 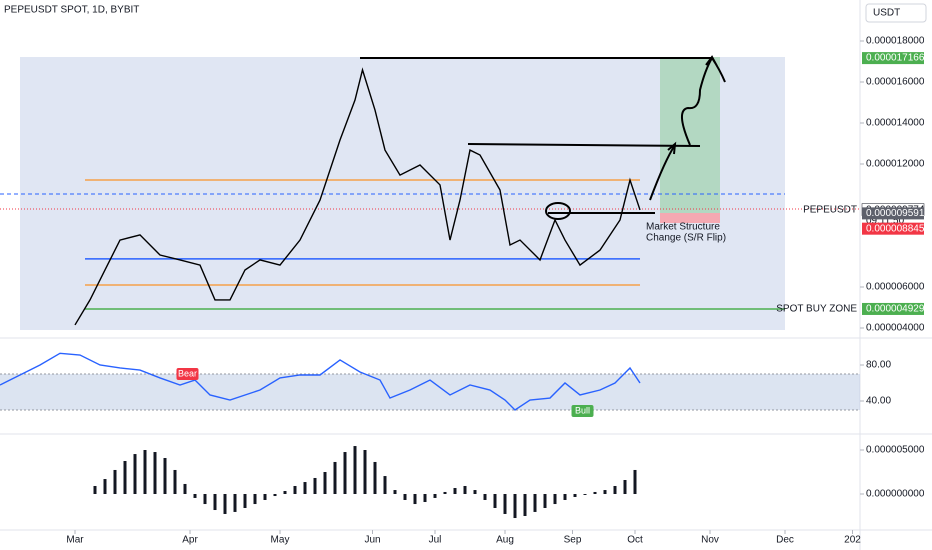 I want to click on price-label: 0.000004929, so click(x=895, y=309).